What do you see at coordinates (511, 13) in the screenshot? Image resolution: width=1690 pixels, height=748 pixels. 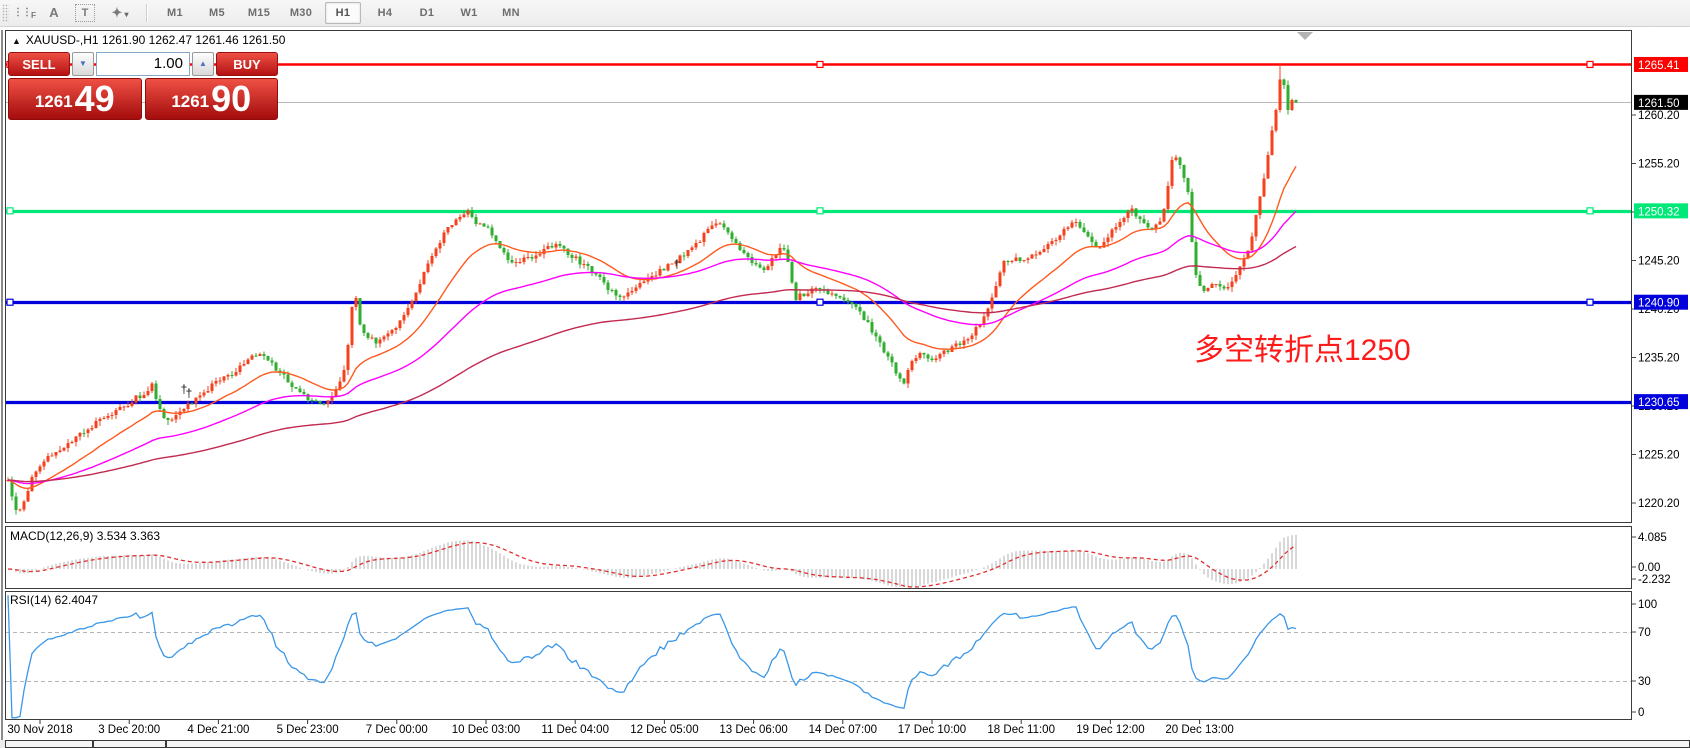 I see `timeframe-button-mn: MN` at bounding box center [511, 13].